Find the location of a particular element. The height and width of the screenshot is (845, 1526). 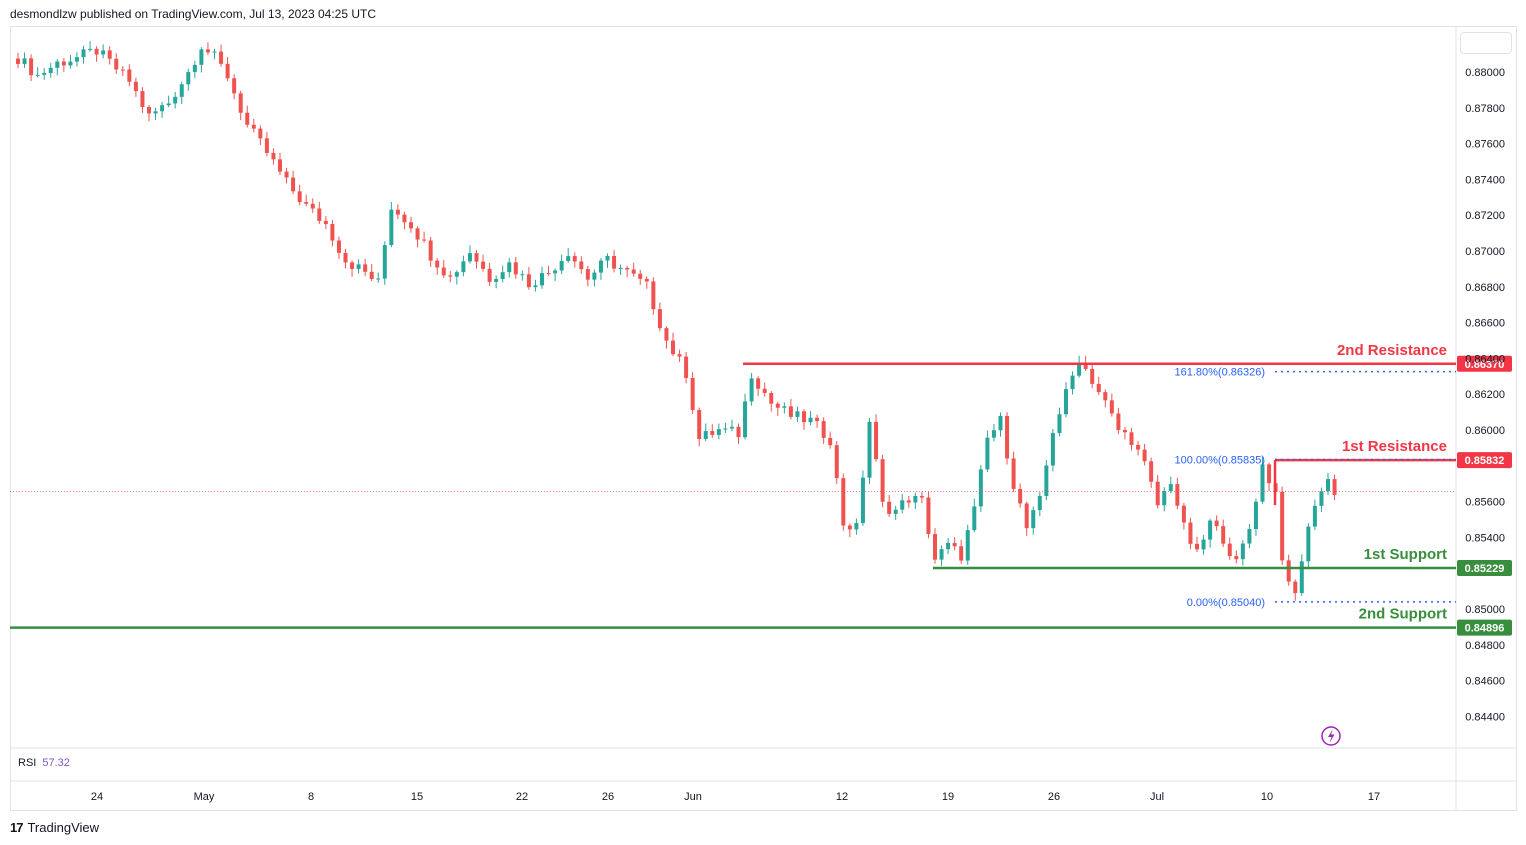

price-tick-label: 0.86400 is located at coordinates (1485, 359).